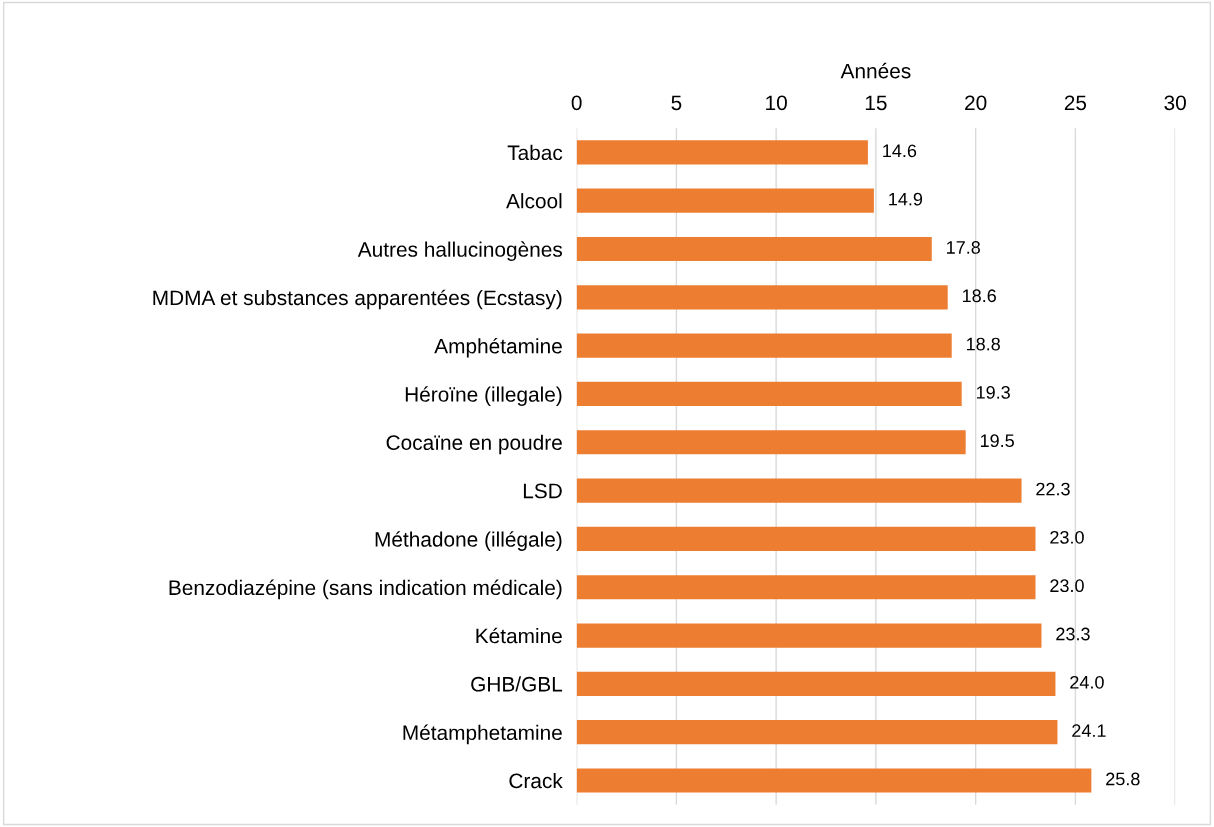 This screenshot has width=1214, height=827. I want to click on data-label: 25.8, so click(1123, 779).